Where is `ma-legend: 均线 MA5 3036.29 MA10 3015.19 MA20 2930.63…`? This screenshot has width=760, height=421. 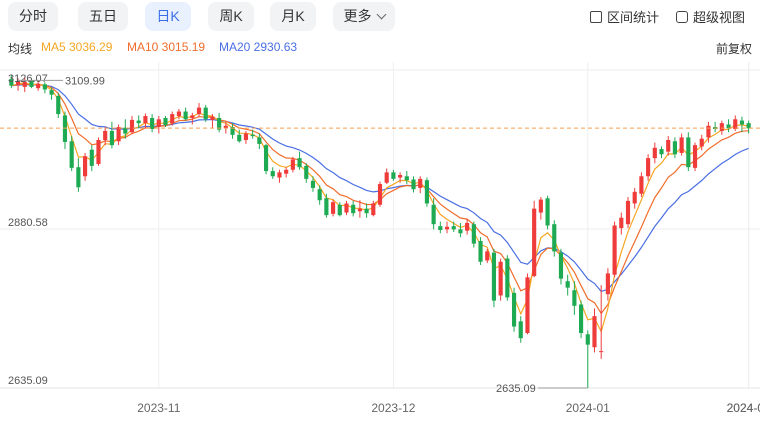 ma-legend: 均线 MA5 3036.29 MA10 3015.19 MA20 2930.63… is located at coordinates (380, 49).